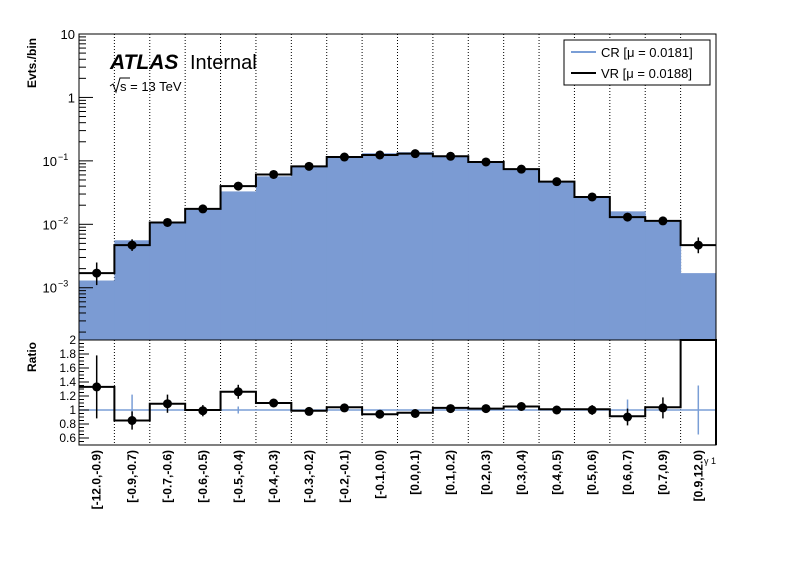 Image resolution: width=796 pixels, height=572 pixels. Describe the element at coordinates (486, 472) in the screenshot. I see `x-tick-label: [0.2,0.3)` at that location.